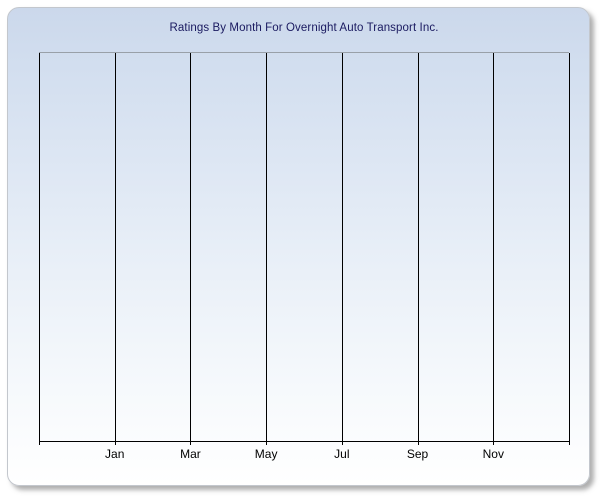 Image resolution: width=600 pixels, height=500 pixels. I want to click on x-tick-label: Nov, so click(493, 454).